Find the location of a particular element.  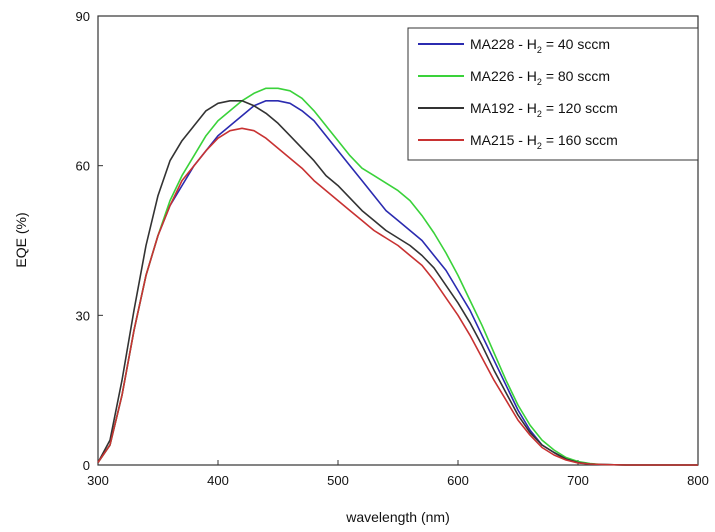

legend-label-suffix: = 120 sccm is located at coordinates (580, 108).